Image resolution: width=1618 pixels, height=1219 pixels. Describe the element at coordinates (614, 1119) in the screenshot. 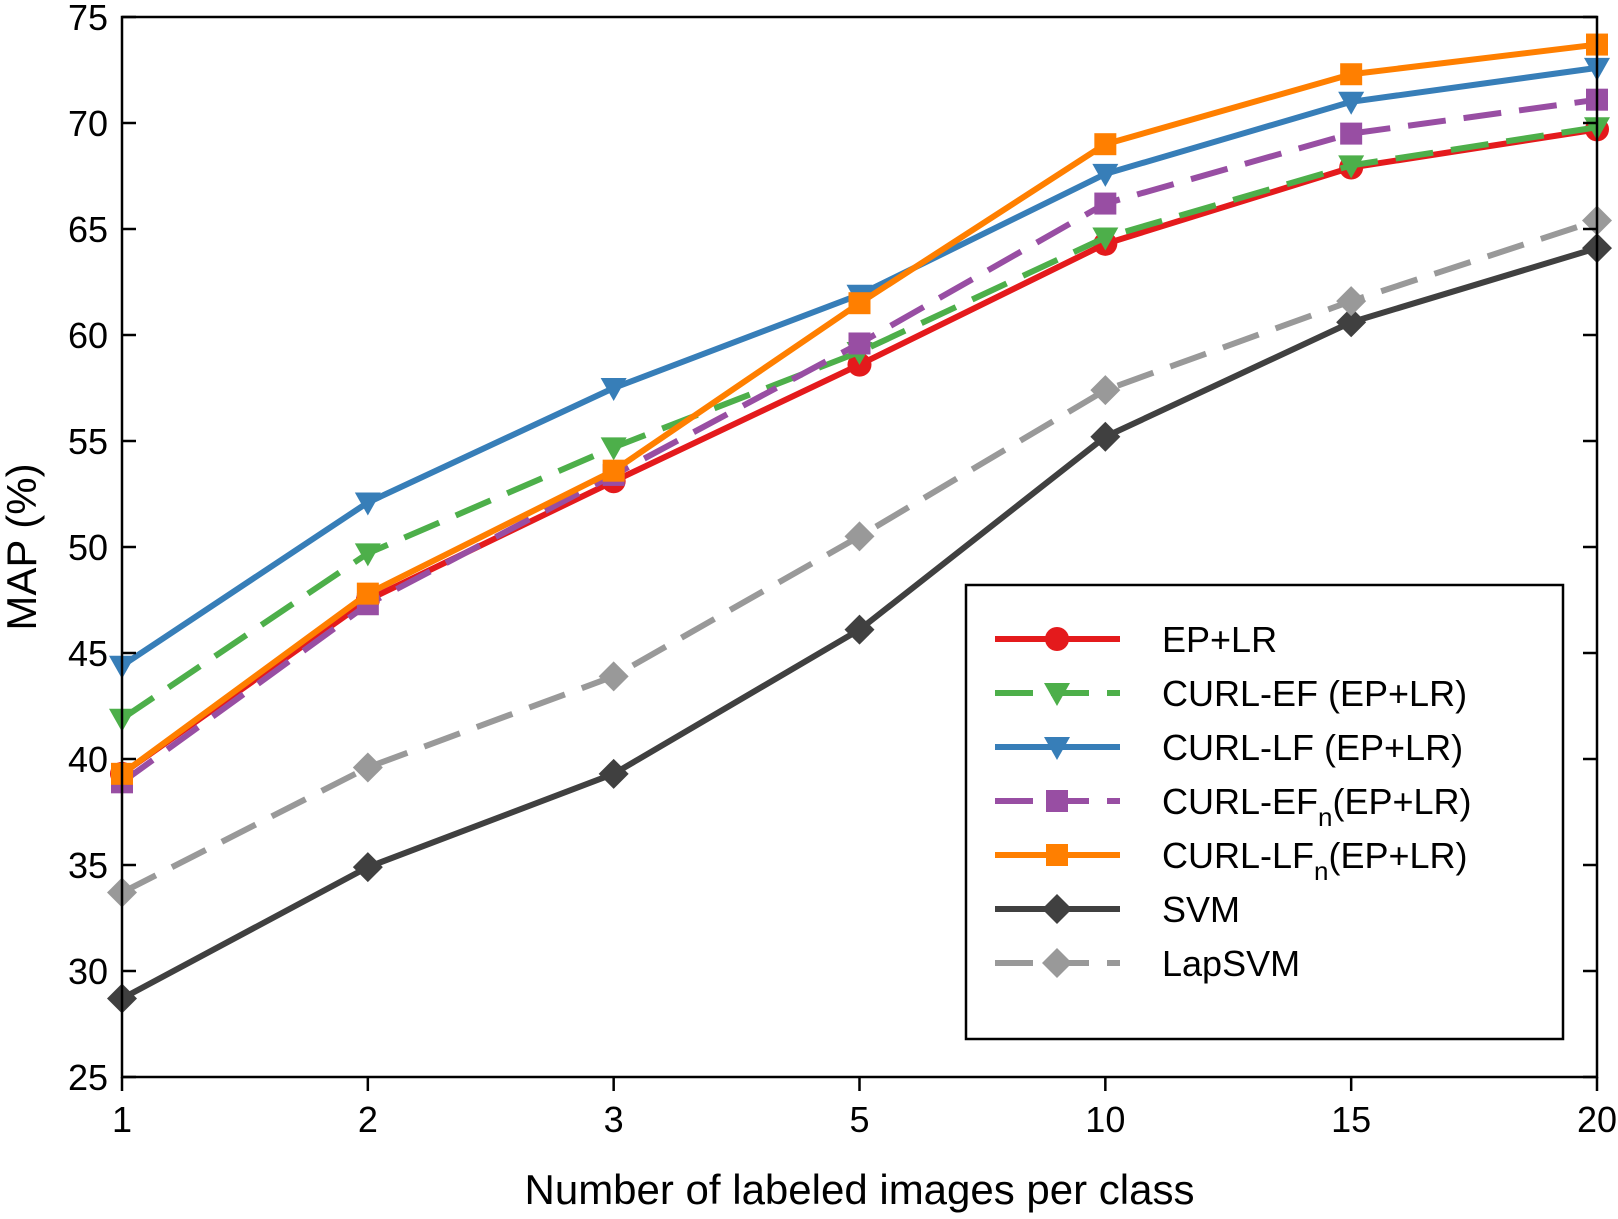

I see `x-tick-label: 3` at that location.